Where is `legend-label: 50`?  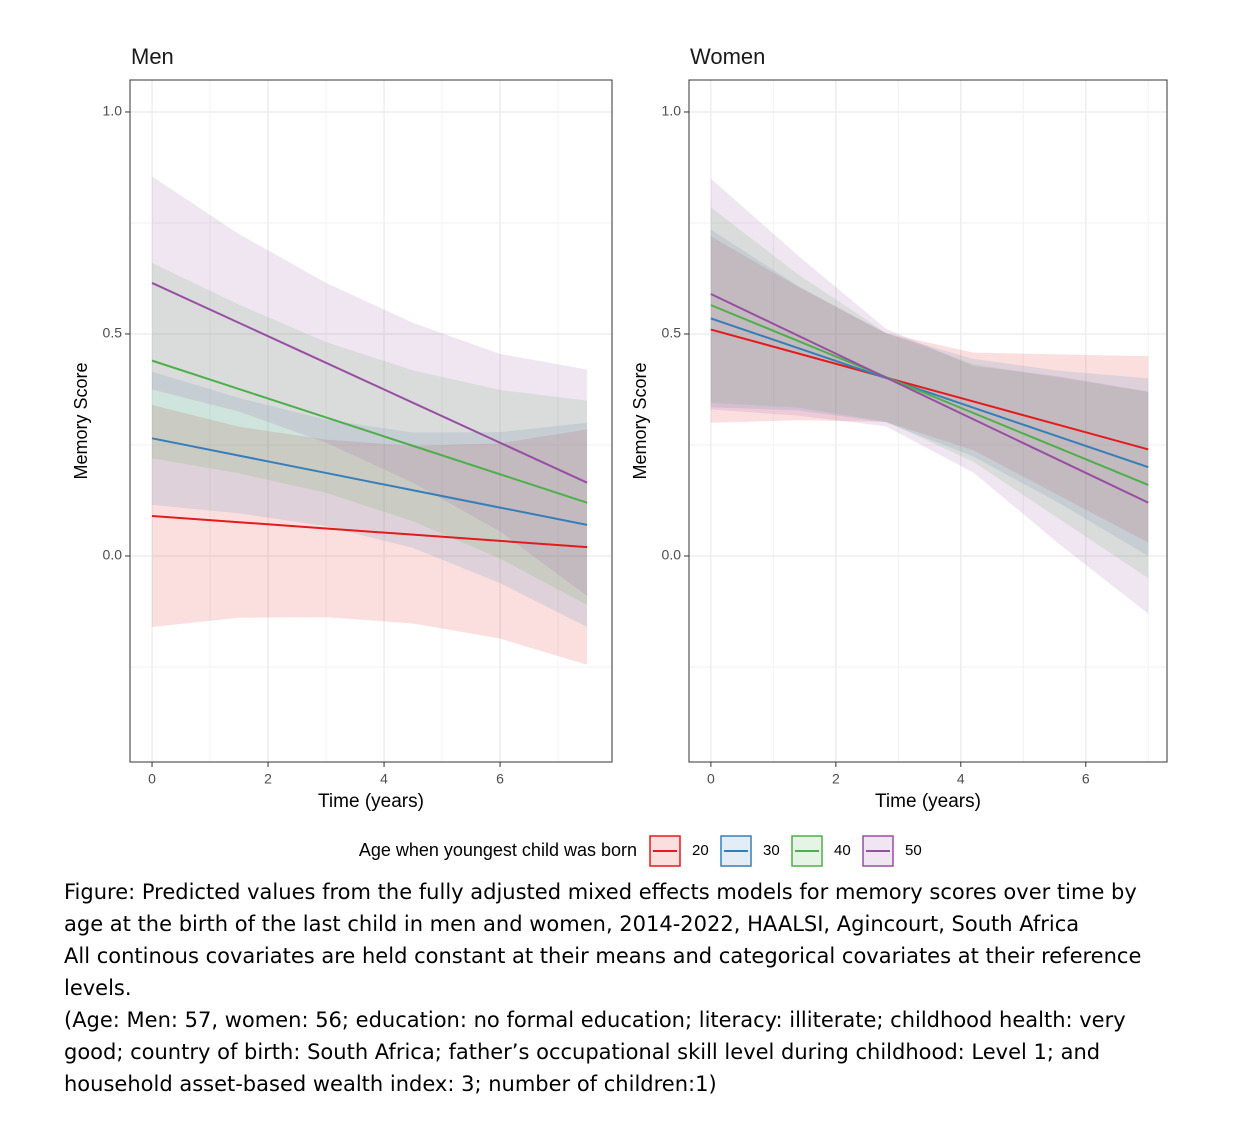 legend-label: 50 is located at coordinates (913, 850).